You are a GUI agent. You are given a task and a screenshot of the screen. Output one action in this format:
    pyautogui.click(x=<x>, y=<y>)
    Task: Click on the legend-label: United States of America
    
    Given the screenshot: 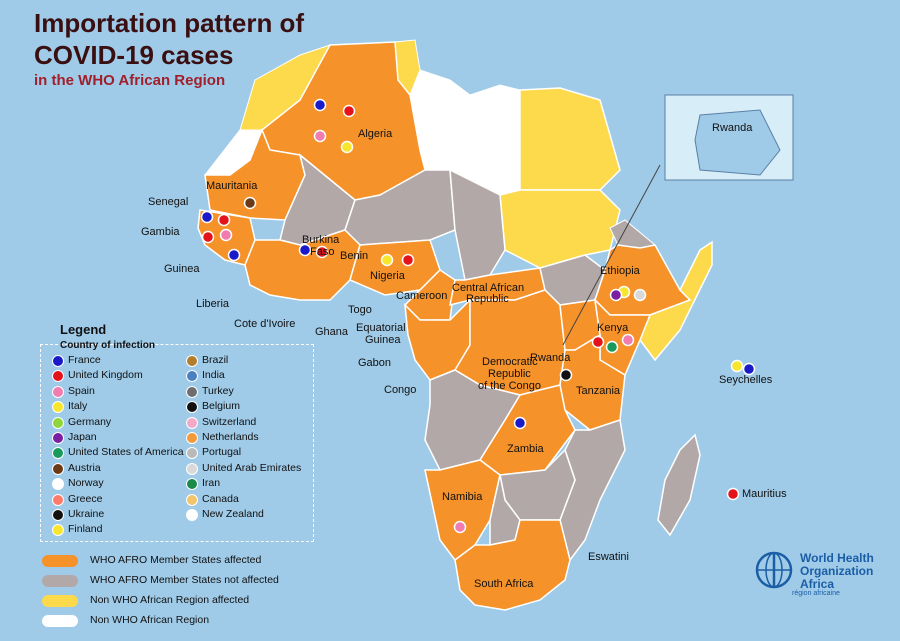 What is the action you would take?
    pyautogui.click(x=126, y=452)
    